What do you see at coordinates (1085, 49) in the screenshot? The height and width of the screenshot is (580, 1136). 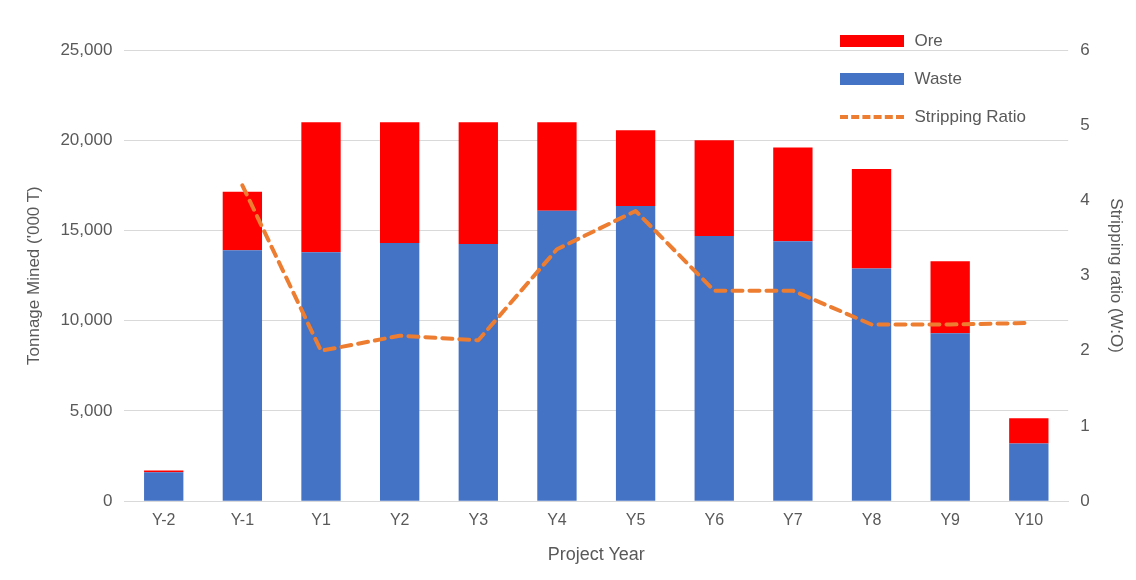 I see `y2-tick-label: 6` at bounding box center [1085, 49].